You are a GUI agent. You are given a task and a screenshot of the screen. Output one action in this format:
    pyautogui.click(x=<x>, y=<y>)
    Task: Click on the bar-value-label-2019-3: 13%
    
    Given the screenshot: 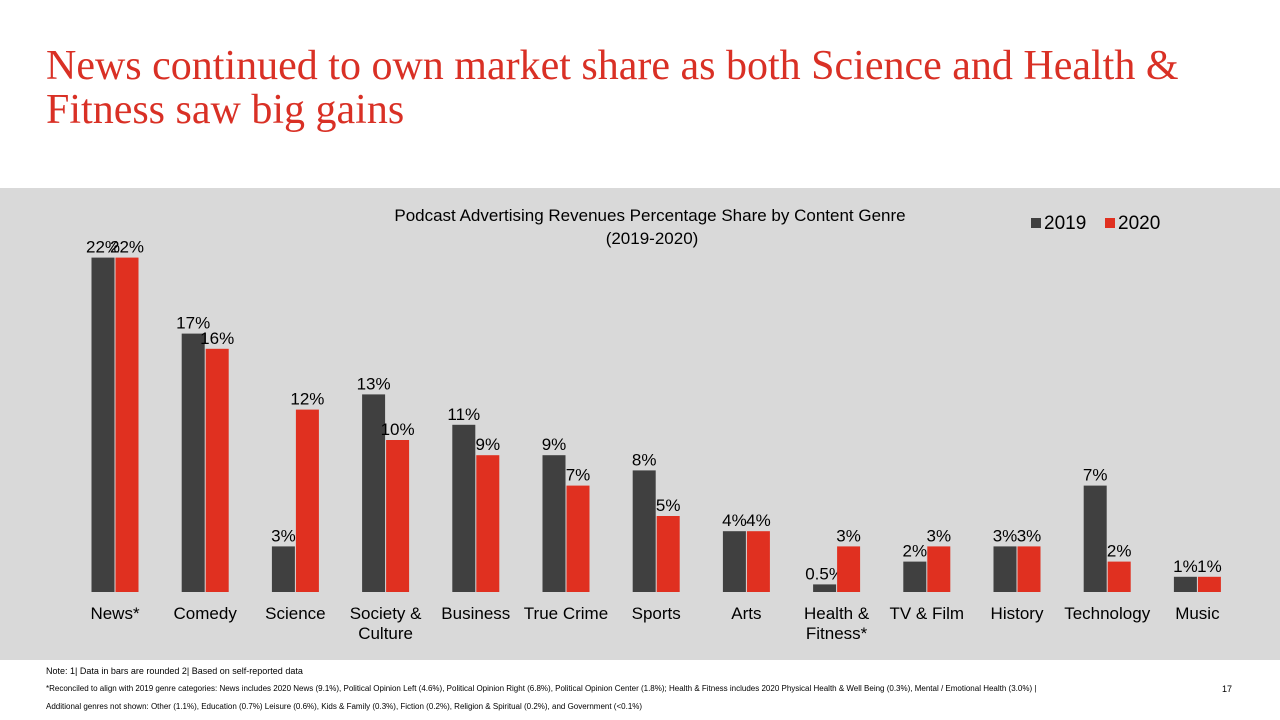 What is the action you would take?
    pyautogui.click(x=374, y=383)
    